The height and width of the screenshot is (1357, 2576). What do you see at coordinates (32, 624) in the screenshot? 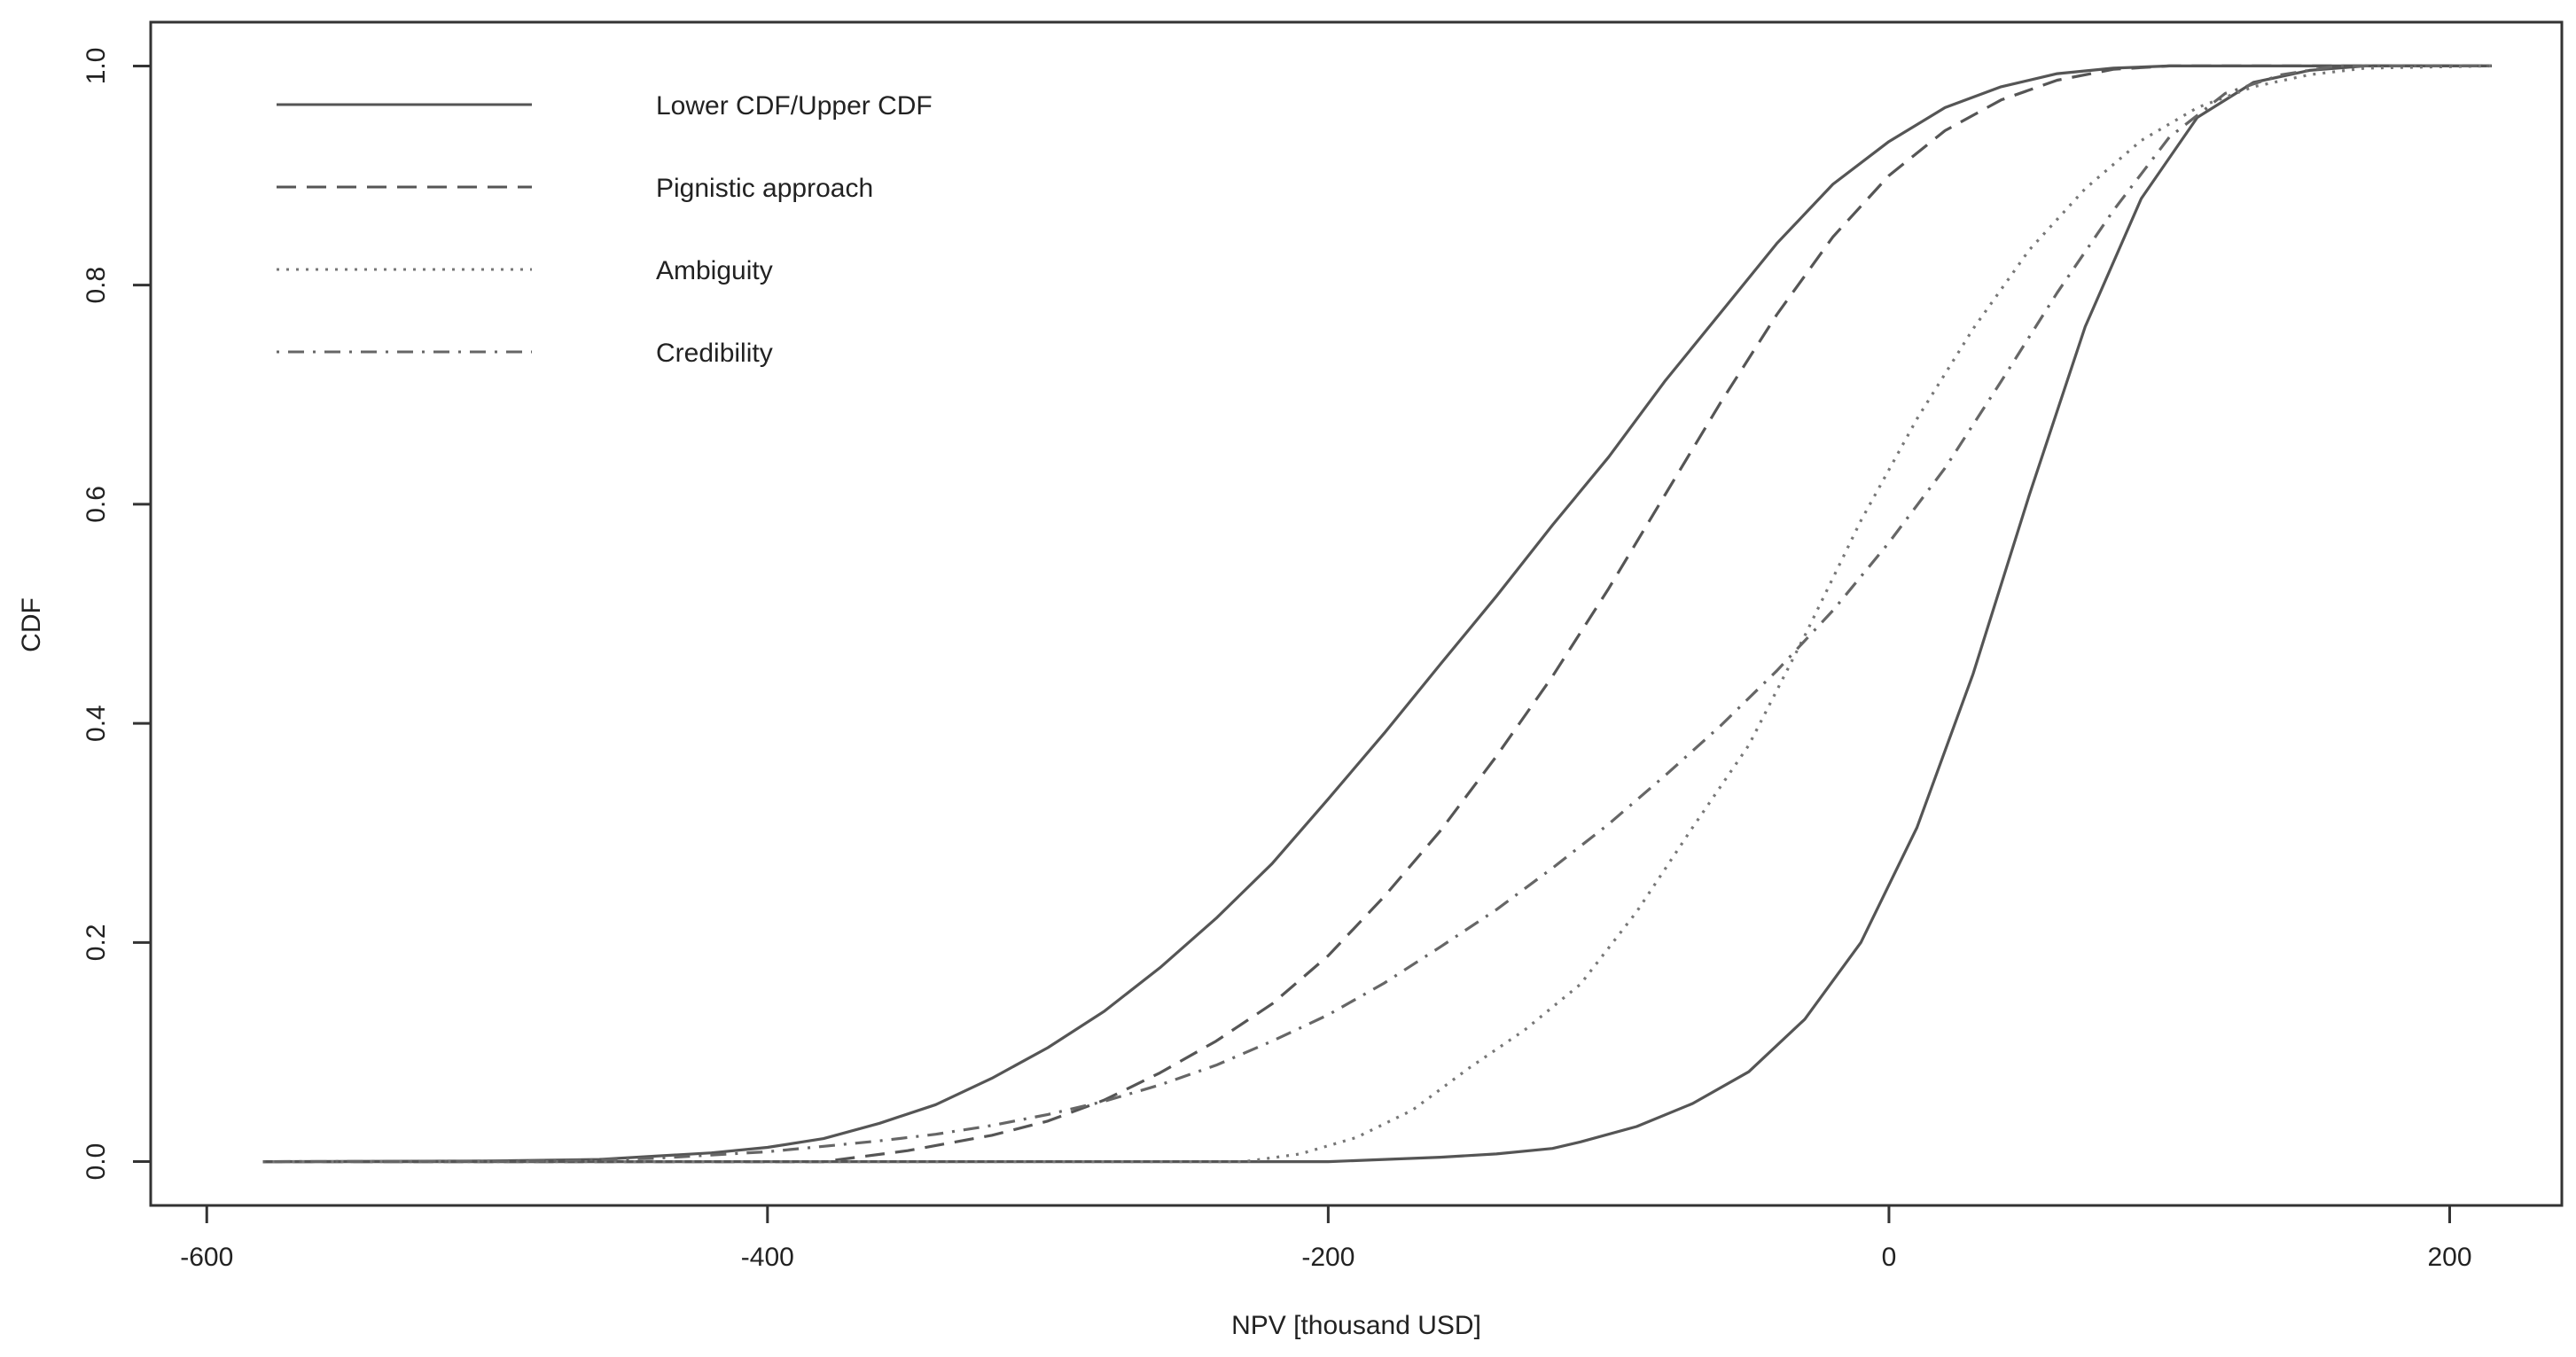
I see `y-axis-label: CDF` at bounding box center [32, 624].